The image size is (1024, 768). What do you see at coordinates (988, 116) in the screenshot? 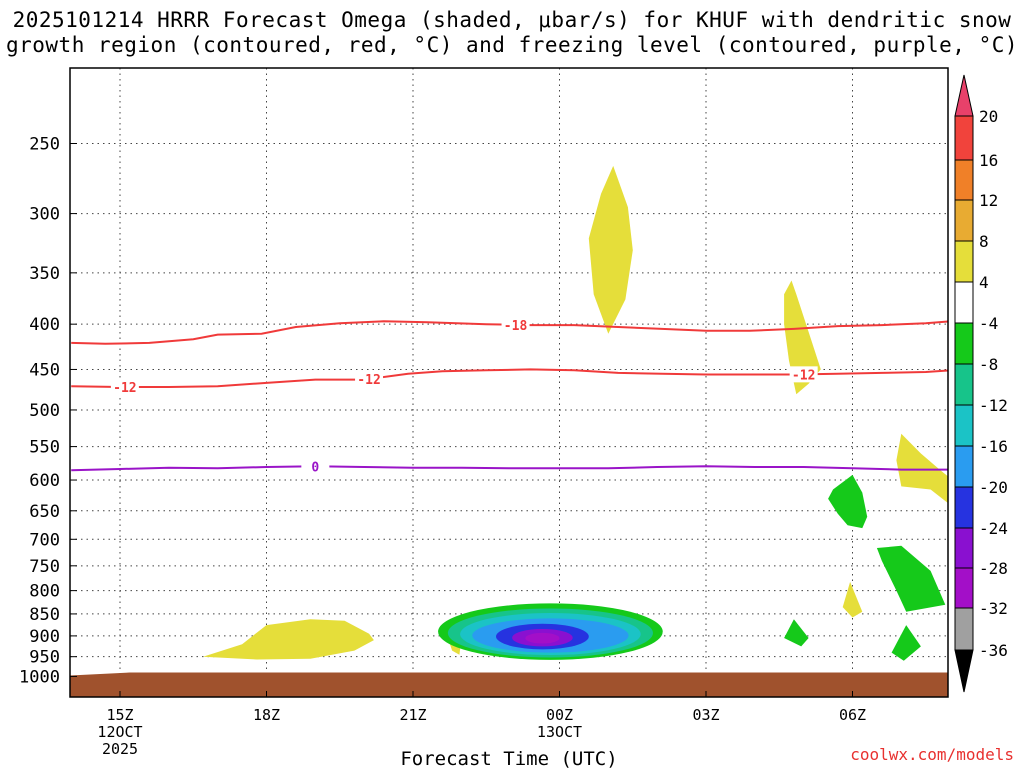
I see `colorbar-label-0: 20` at bounding box center [988, 116].